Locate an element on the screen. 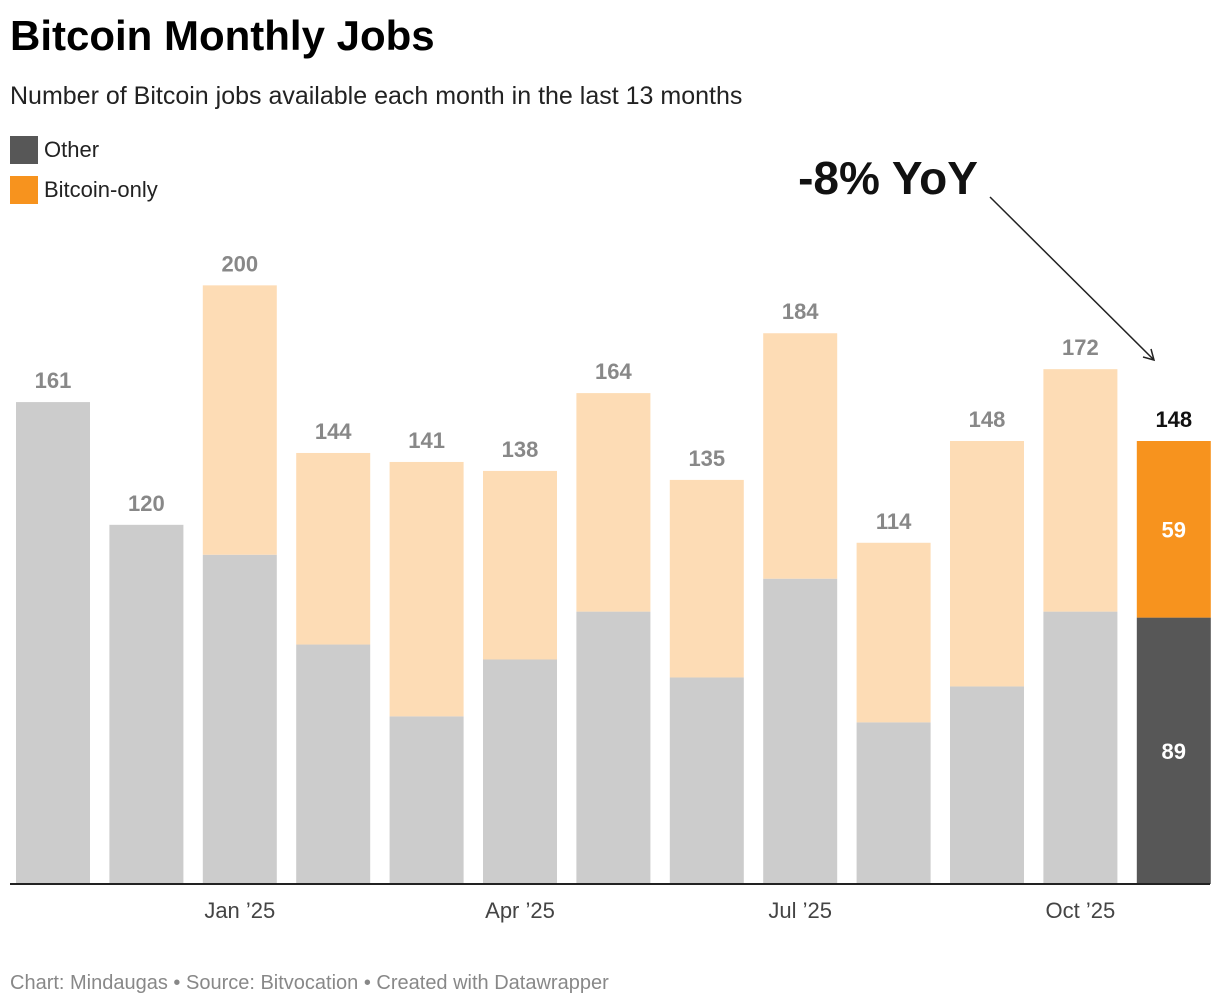 The image size is (1220, 1008). total-label: 144 is located at coordinates (333, 431).